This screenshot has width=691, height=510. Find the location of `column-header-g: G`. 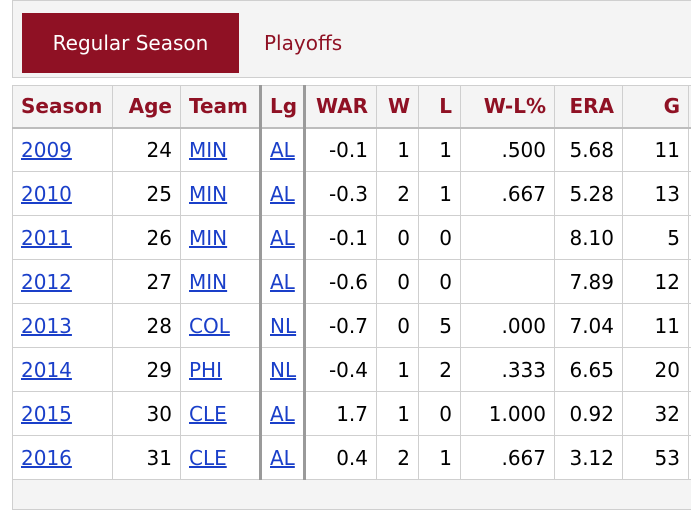

column-header-g: G is located at coordinates (656, 107).